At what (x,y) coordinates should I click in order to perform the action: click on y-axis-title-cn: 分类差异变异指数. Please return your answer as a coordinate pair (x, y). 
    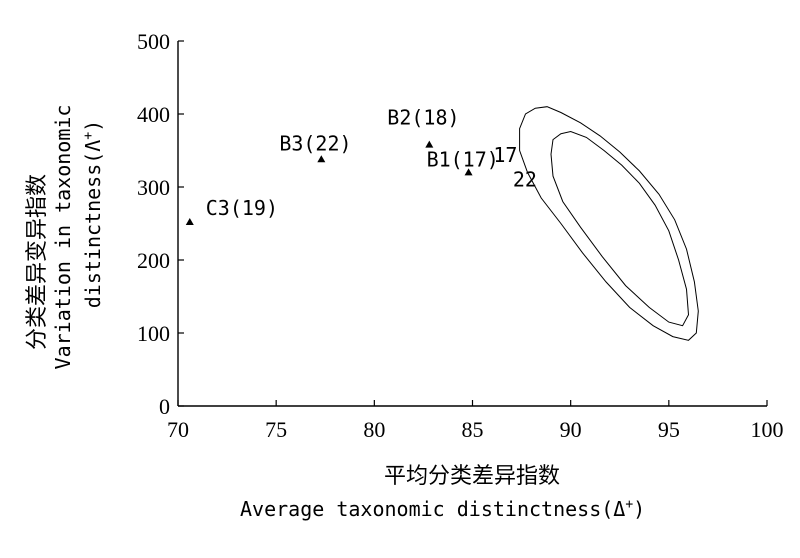
    Looking at the image, I should click on (37, 262).